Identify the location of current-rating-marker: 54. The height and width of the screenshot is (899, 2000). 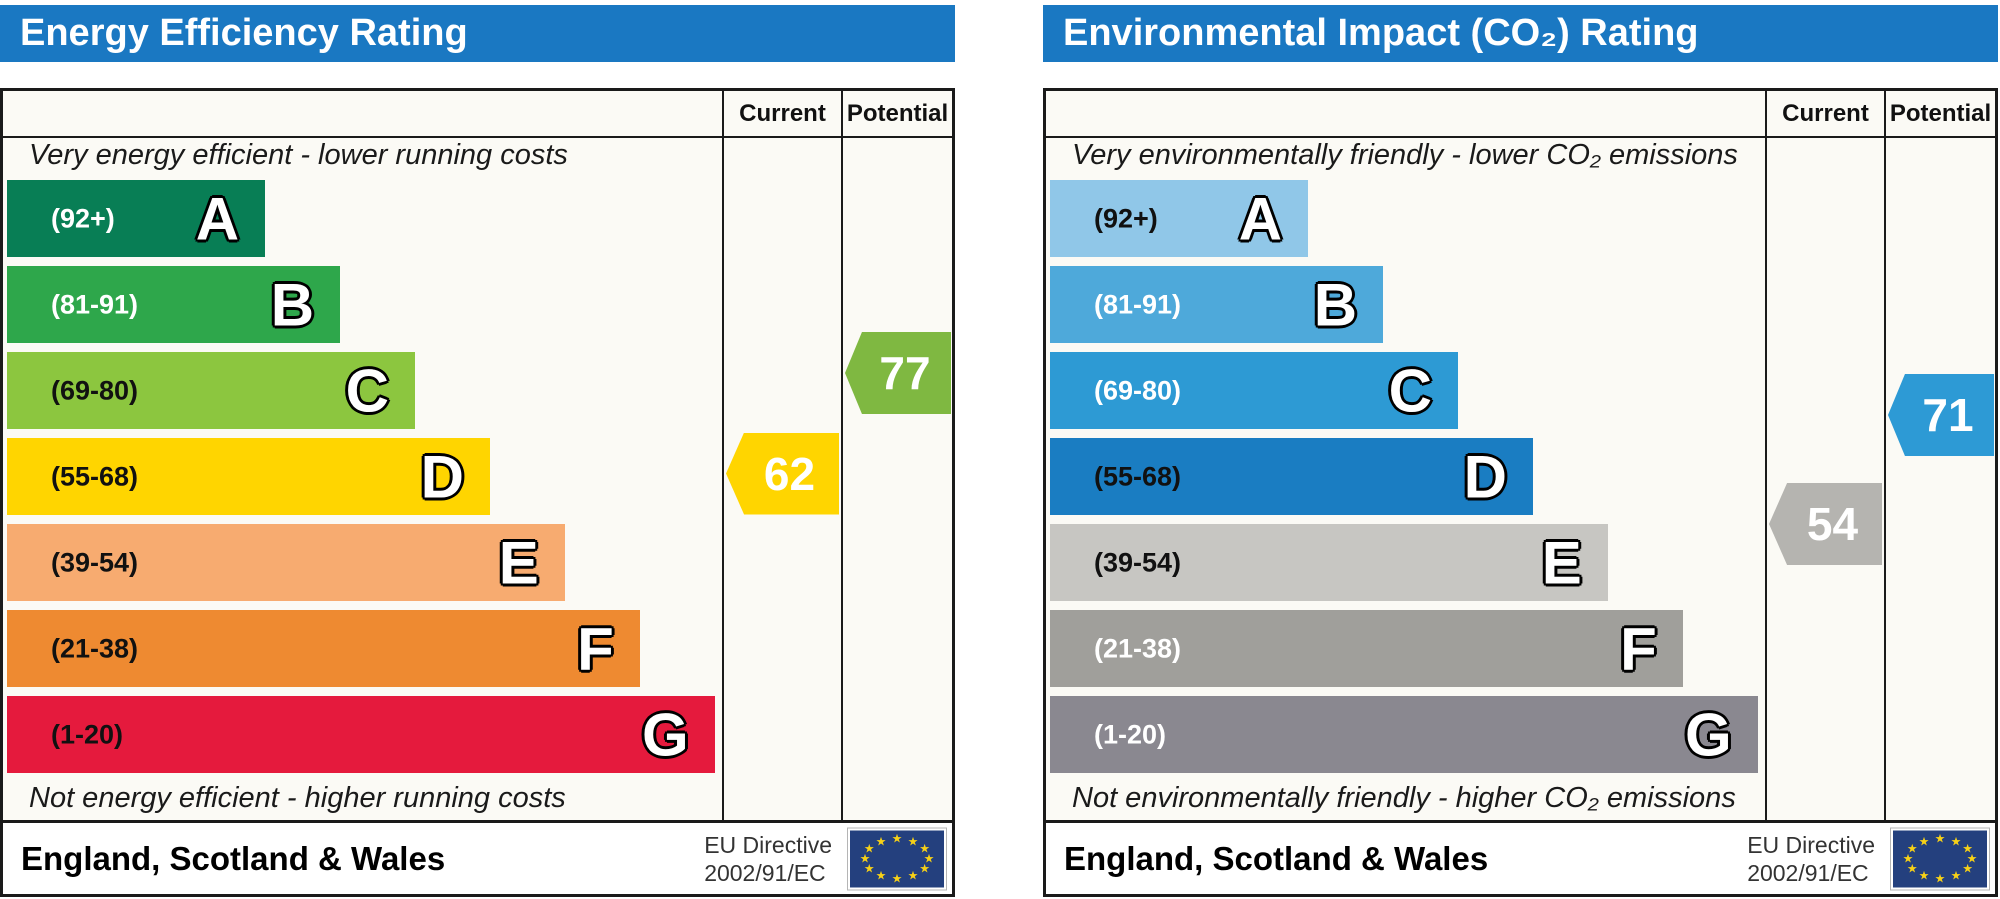
(1825, 524).